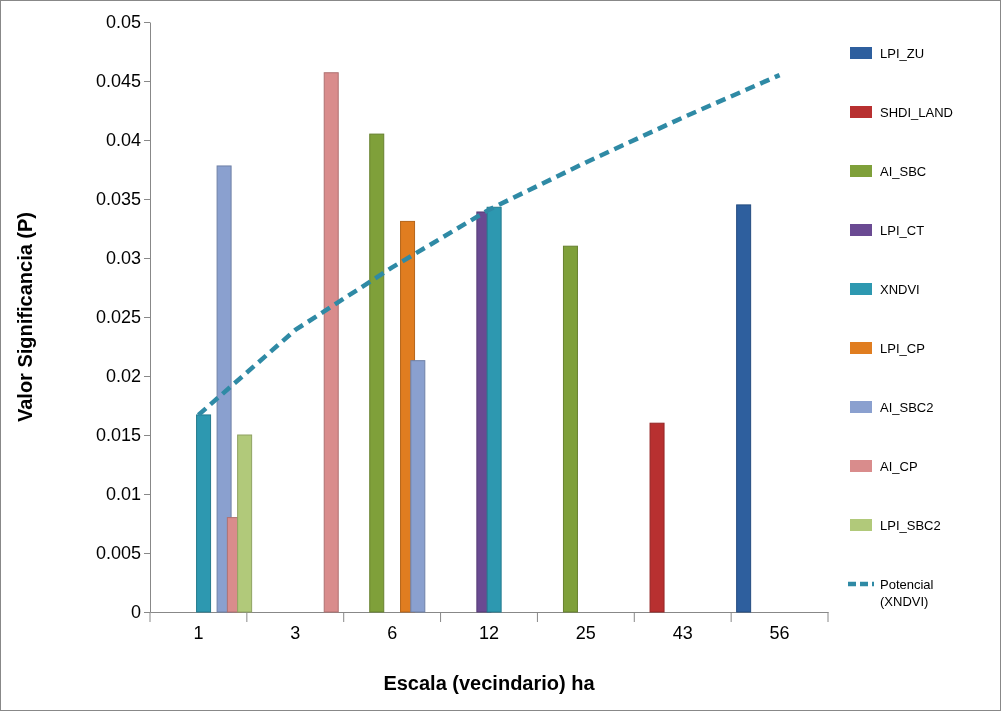 The width and height of the screenshot is (1002, 712). Describe the element at coordinates (118, 553) in the screenshot. I see `y-tick-label: 0.005` at that location.